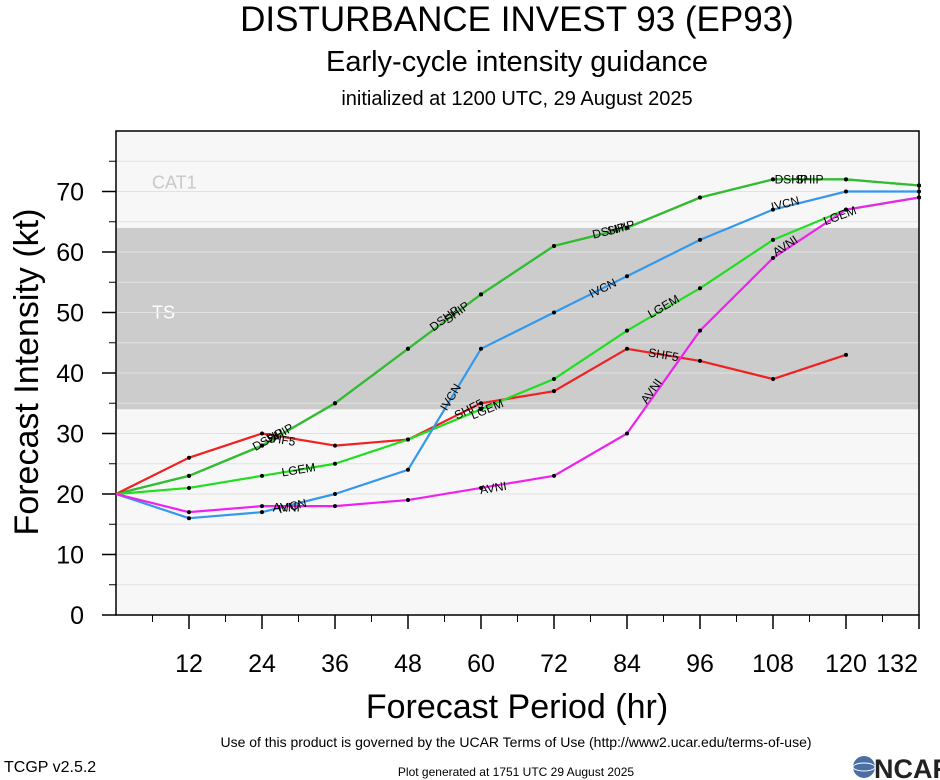 Image resolution: width=940 pixels, height=780 pixels. What do you see at coordinates (335, 664) in the screenshot?
I see `x-tick-label: 36` at bounding box center [335, 664].